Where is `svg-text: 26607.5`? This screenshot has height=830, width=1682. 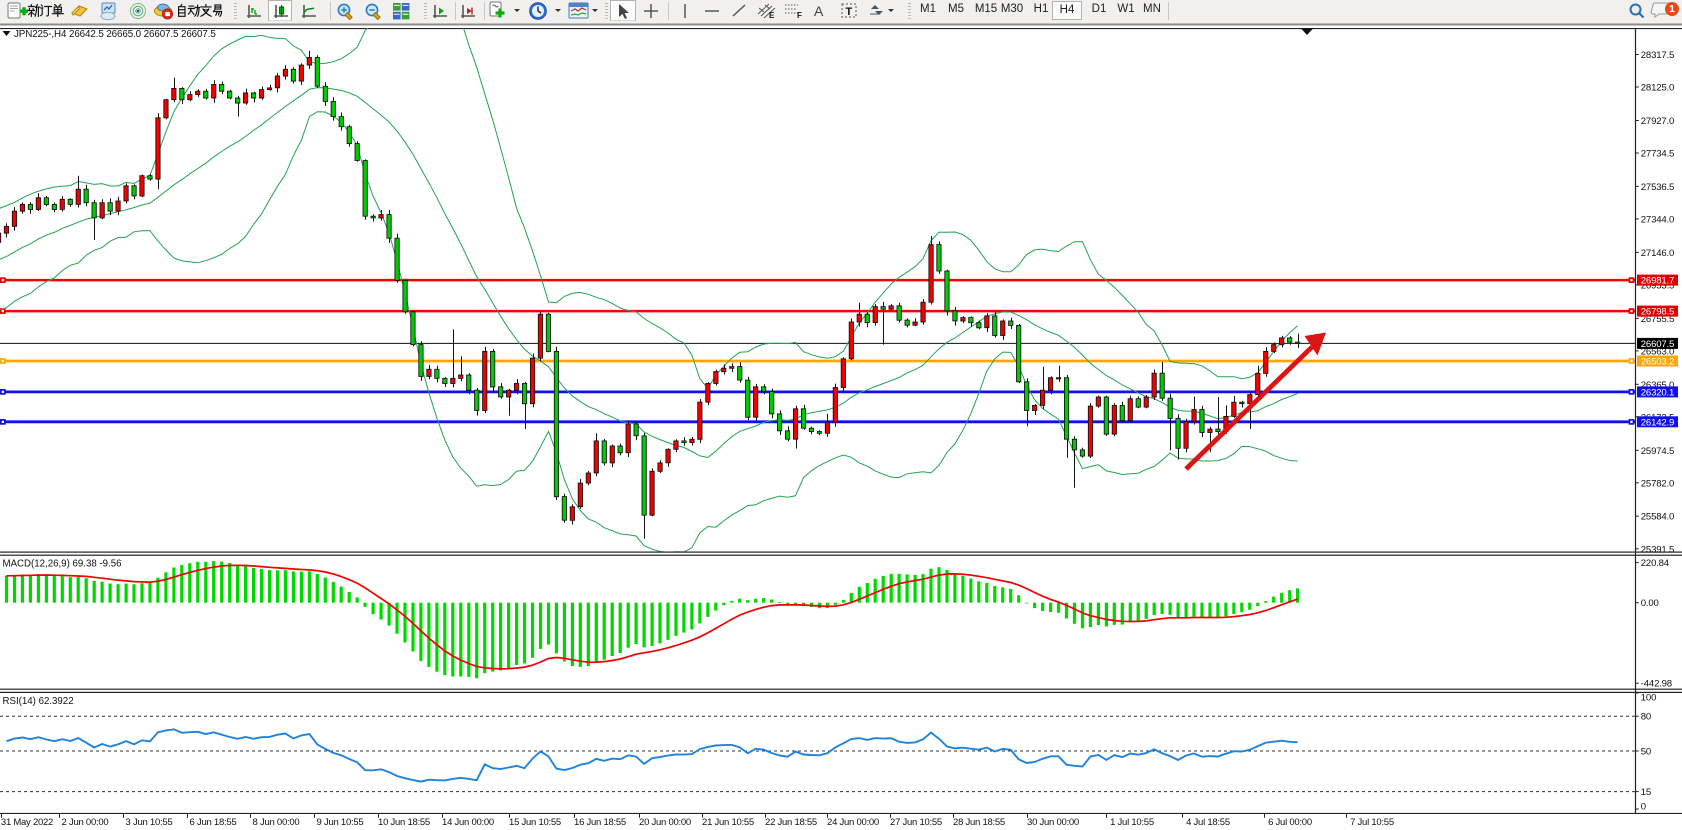 svg-text: 26607.5 is located at coordinates (1657, 344).